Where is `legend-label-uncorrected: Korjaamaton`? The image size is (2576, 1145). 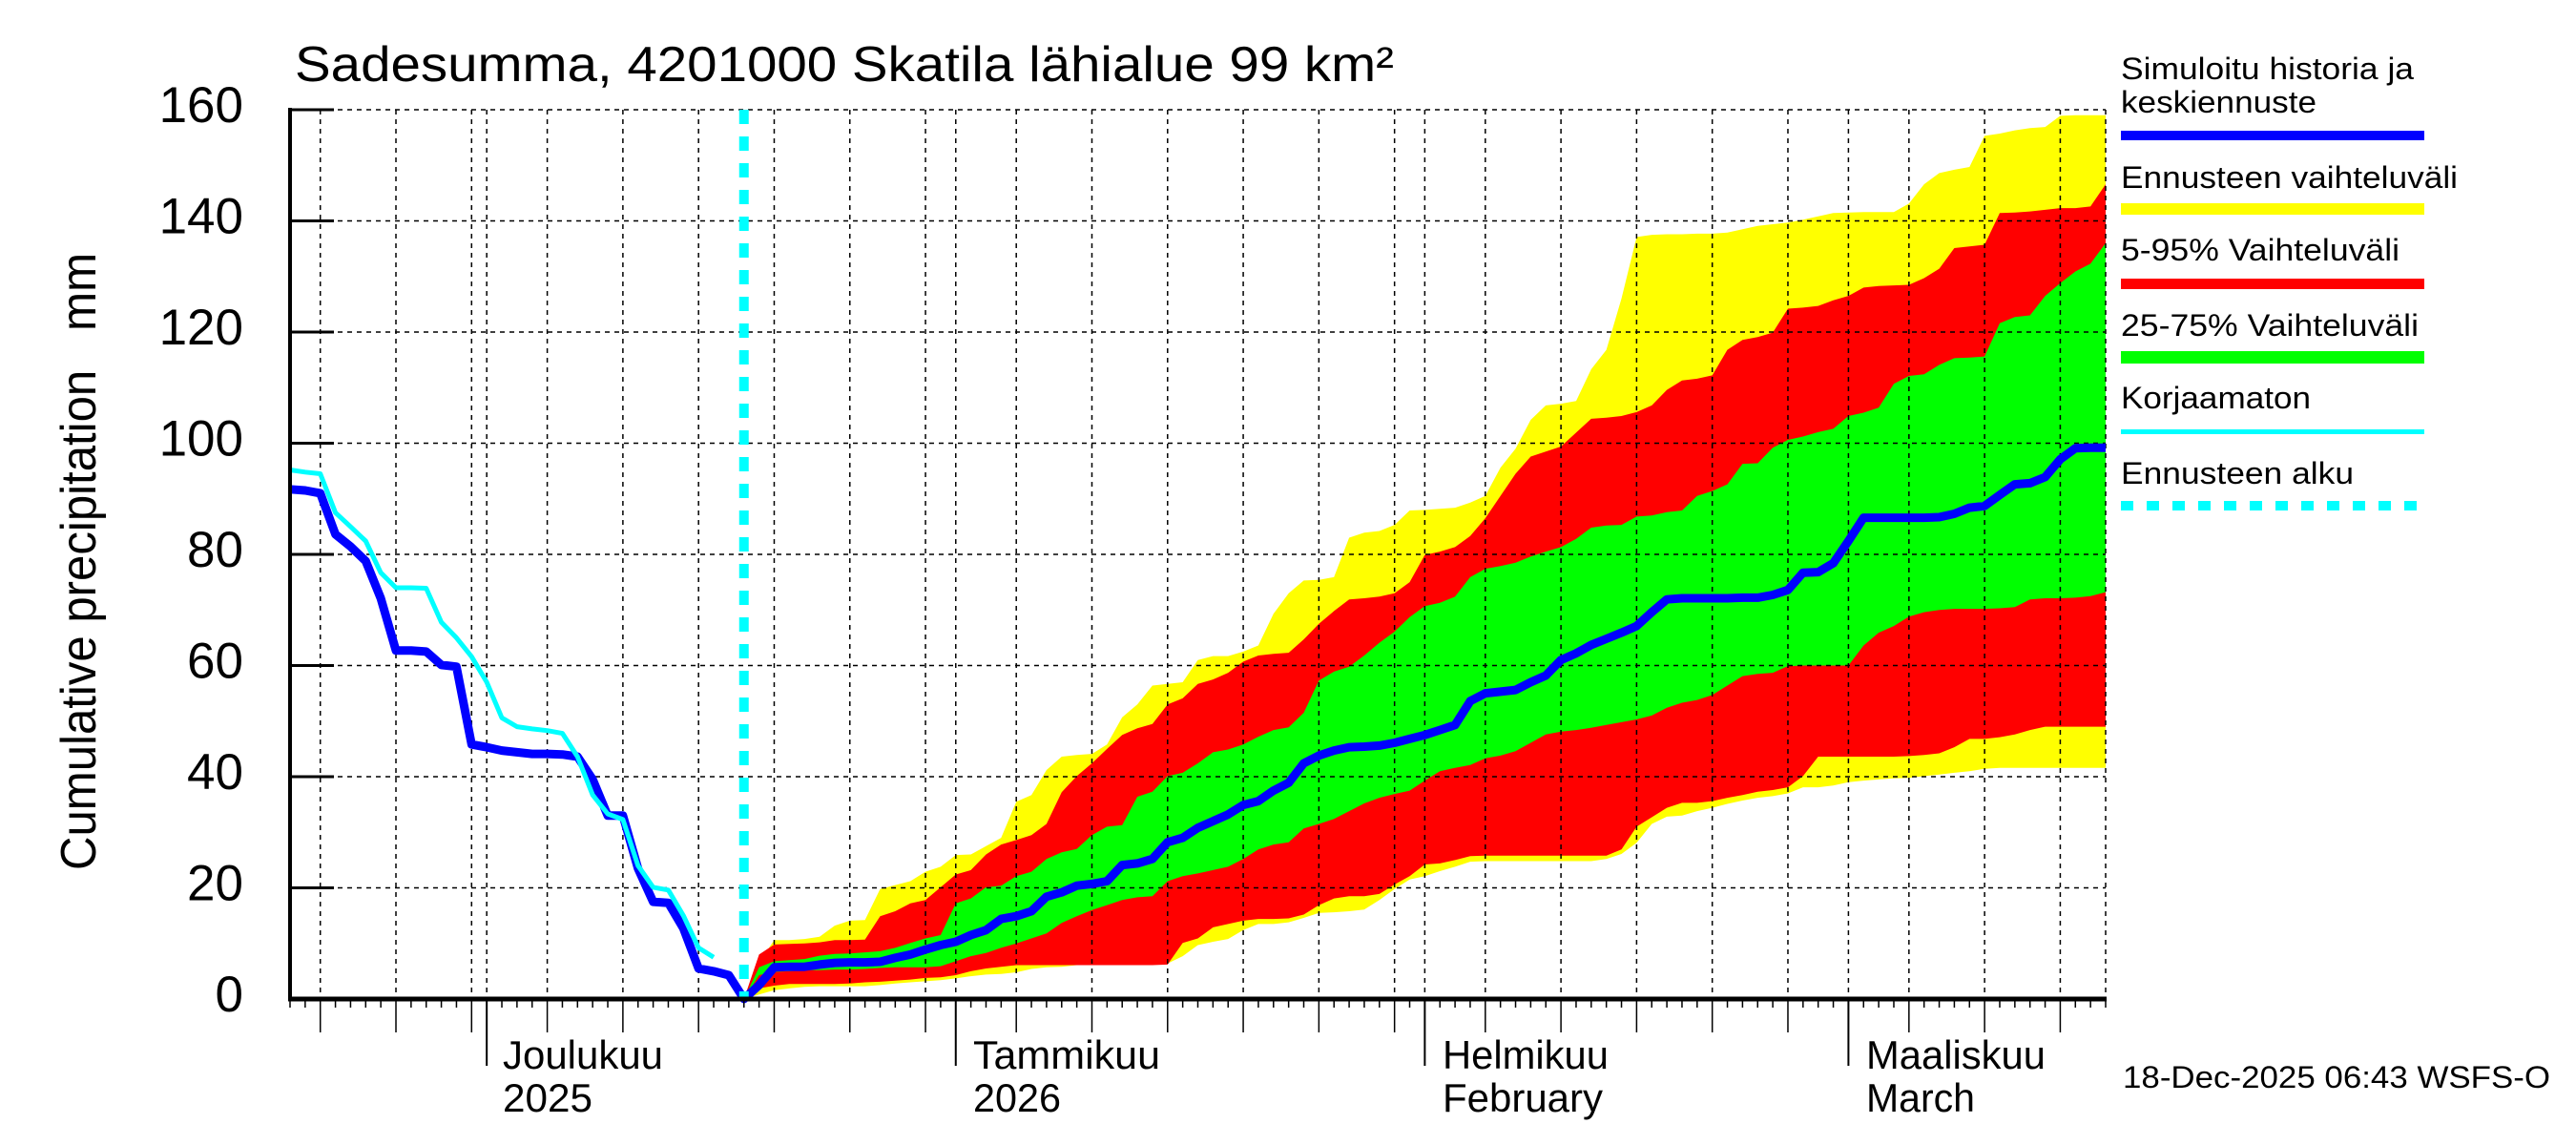
legend-label-uncorrected: Korjaamaton is located at coordinates (2216, 398).